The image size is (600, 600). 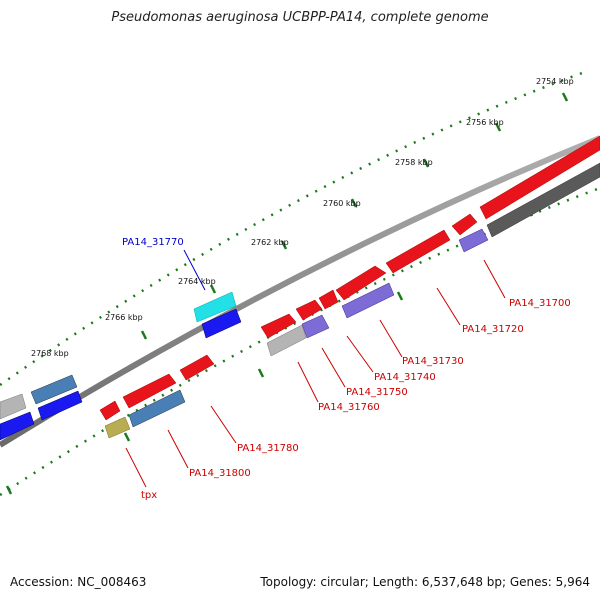 What do you see at coordinates (268, 448) in the screenshot?
I see `label-pa14-31780: PA14_31780` at bounding box center [268, 448].